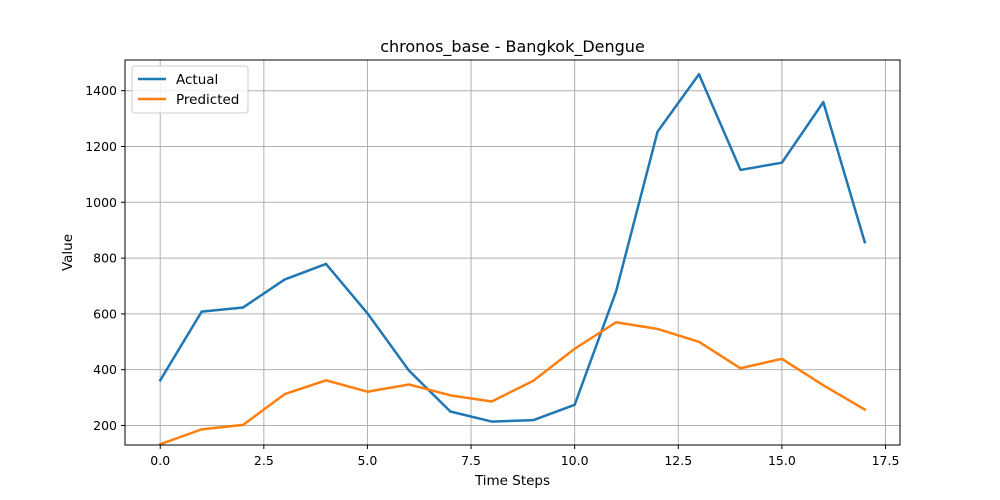 The width and height of the screenshot is (1000, 500). What do you see at coordinates (105, 258) in the screenshot?
I see `y-tick-label: 800` at bounding box center [105, 258].